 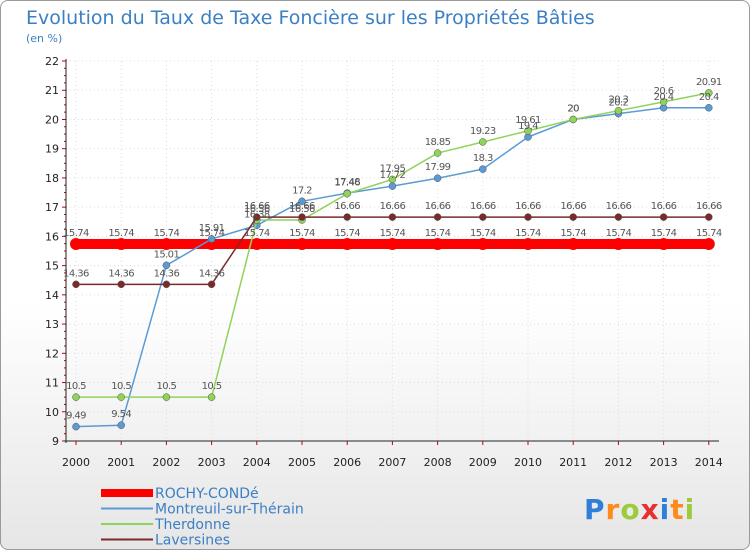 What do you see at coordinates (52, 266) in the screenshot?
I see `y-tick-label: 15` at bounding box center [52, 266].